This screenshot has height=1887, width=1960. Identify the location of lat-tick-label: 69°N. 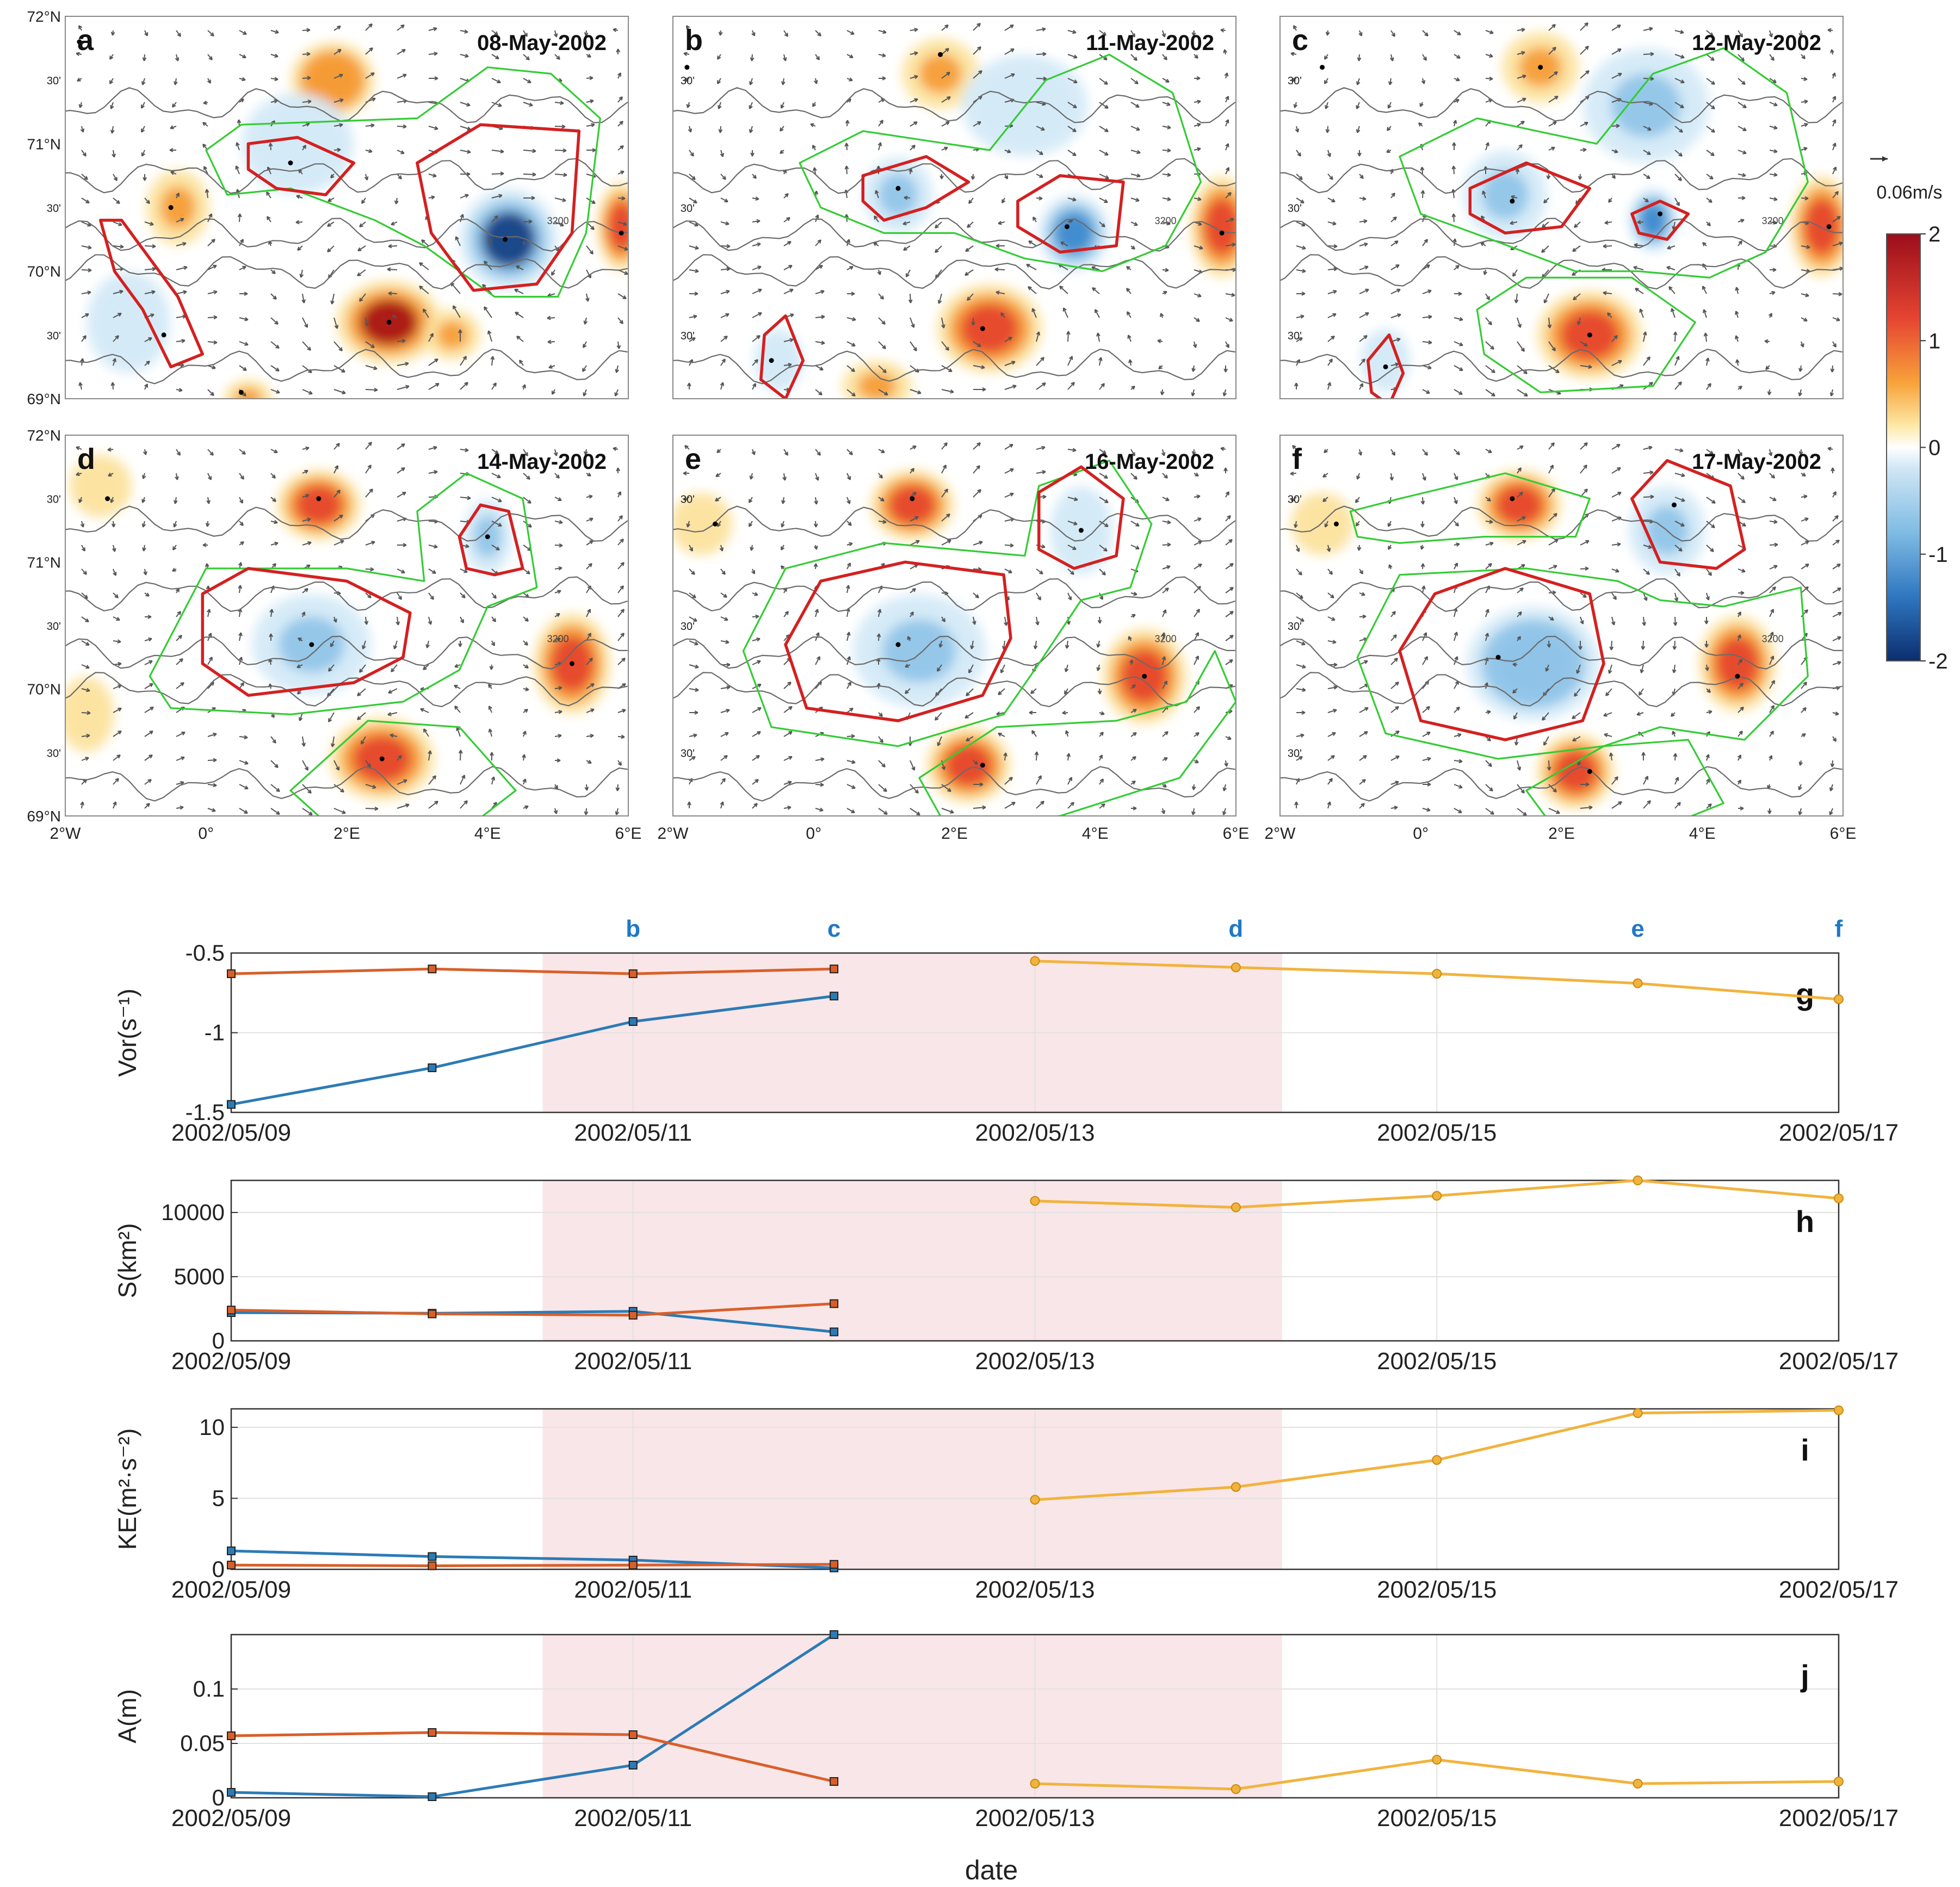
(44, 816).